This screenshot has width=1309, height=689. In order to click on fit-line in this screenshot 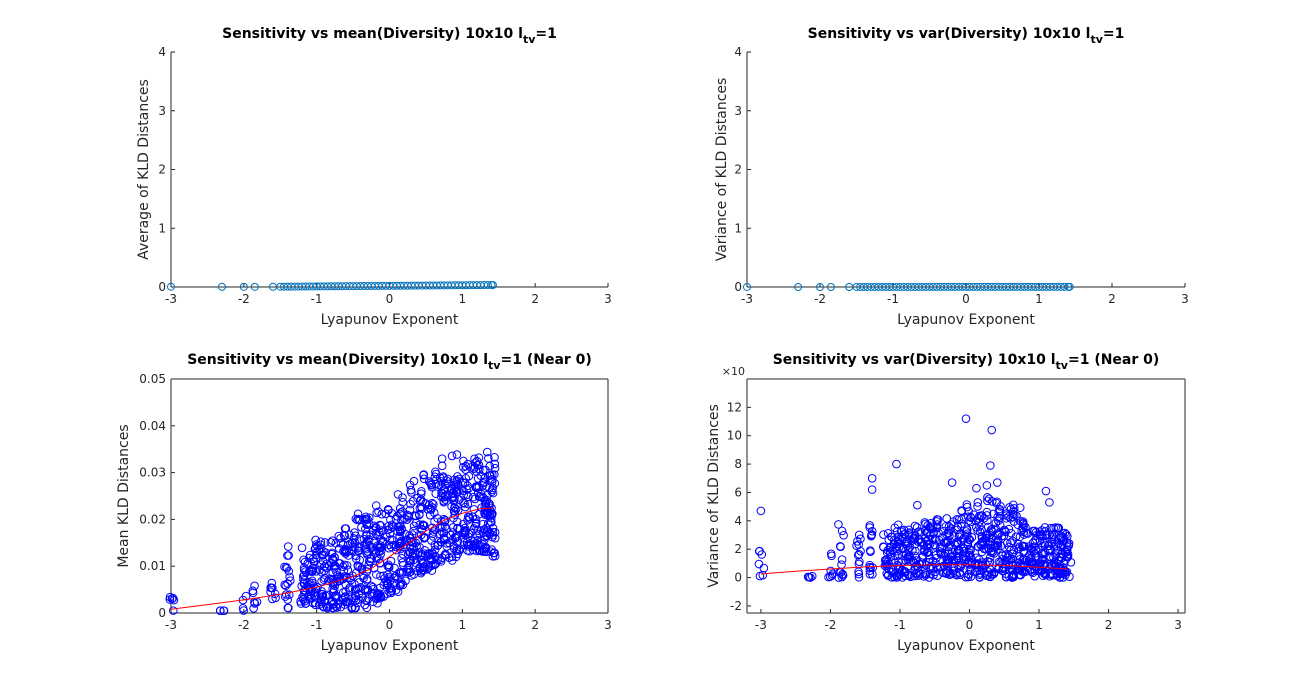, I will do `click(914, 569)`.